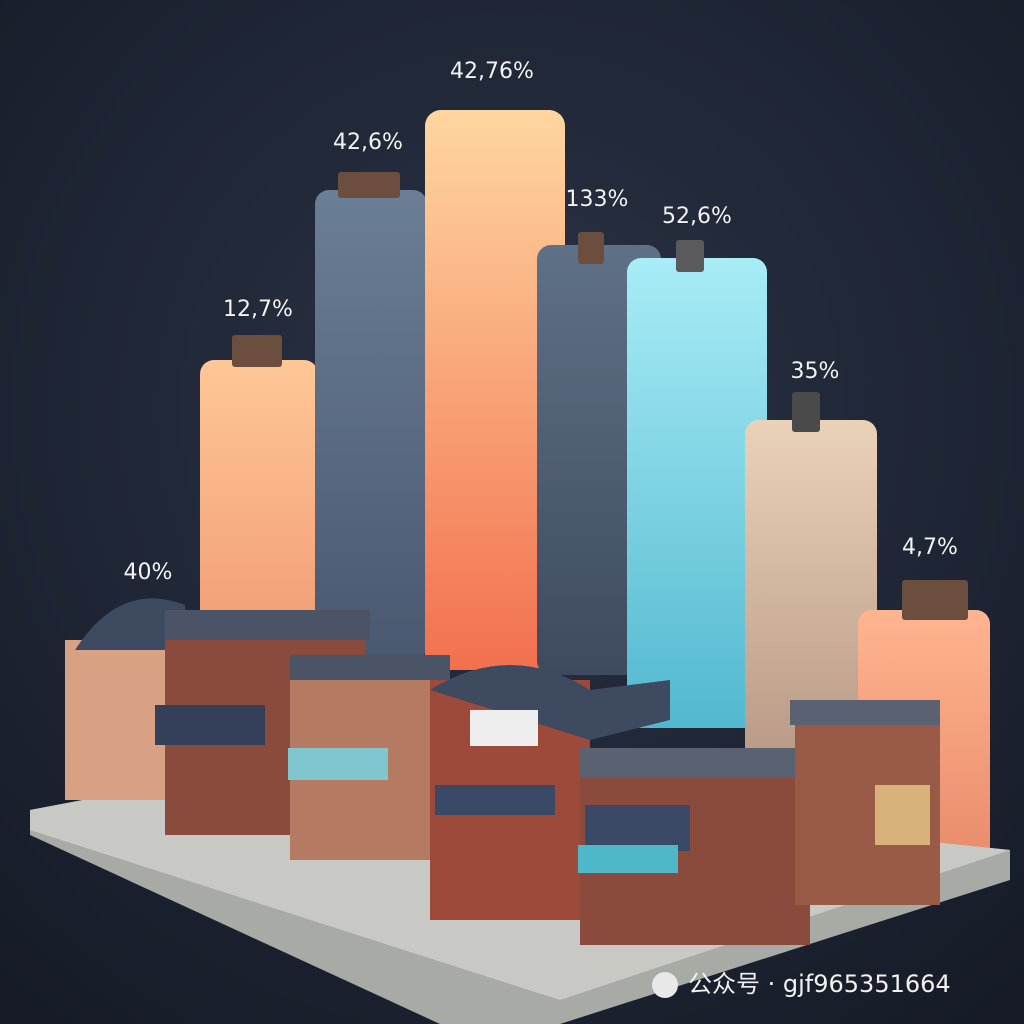 The height and width of the screenshot is (1024, 1024). What do you see at coordinates (504, 728) in the screenshot?
I see `sign` at bounding box center [504, 728].